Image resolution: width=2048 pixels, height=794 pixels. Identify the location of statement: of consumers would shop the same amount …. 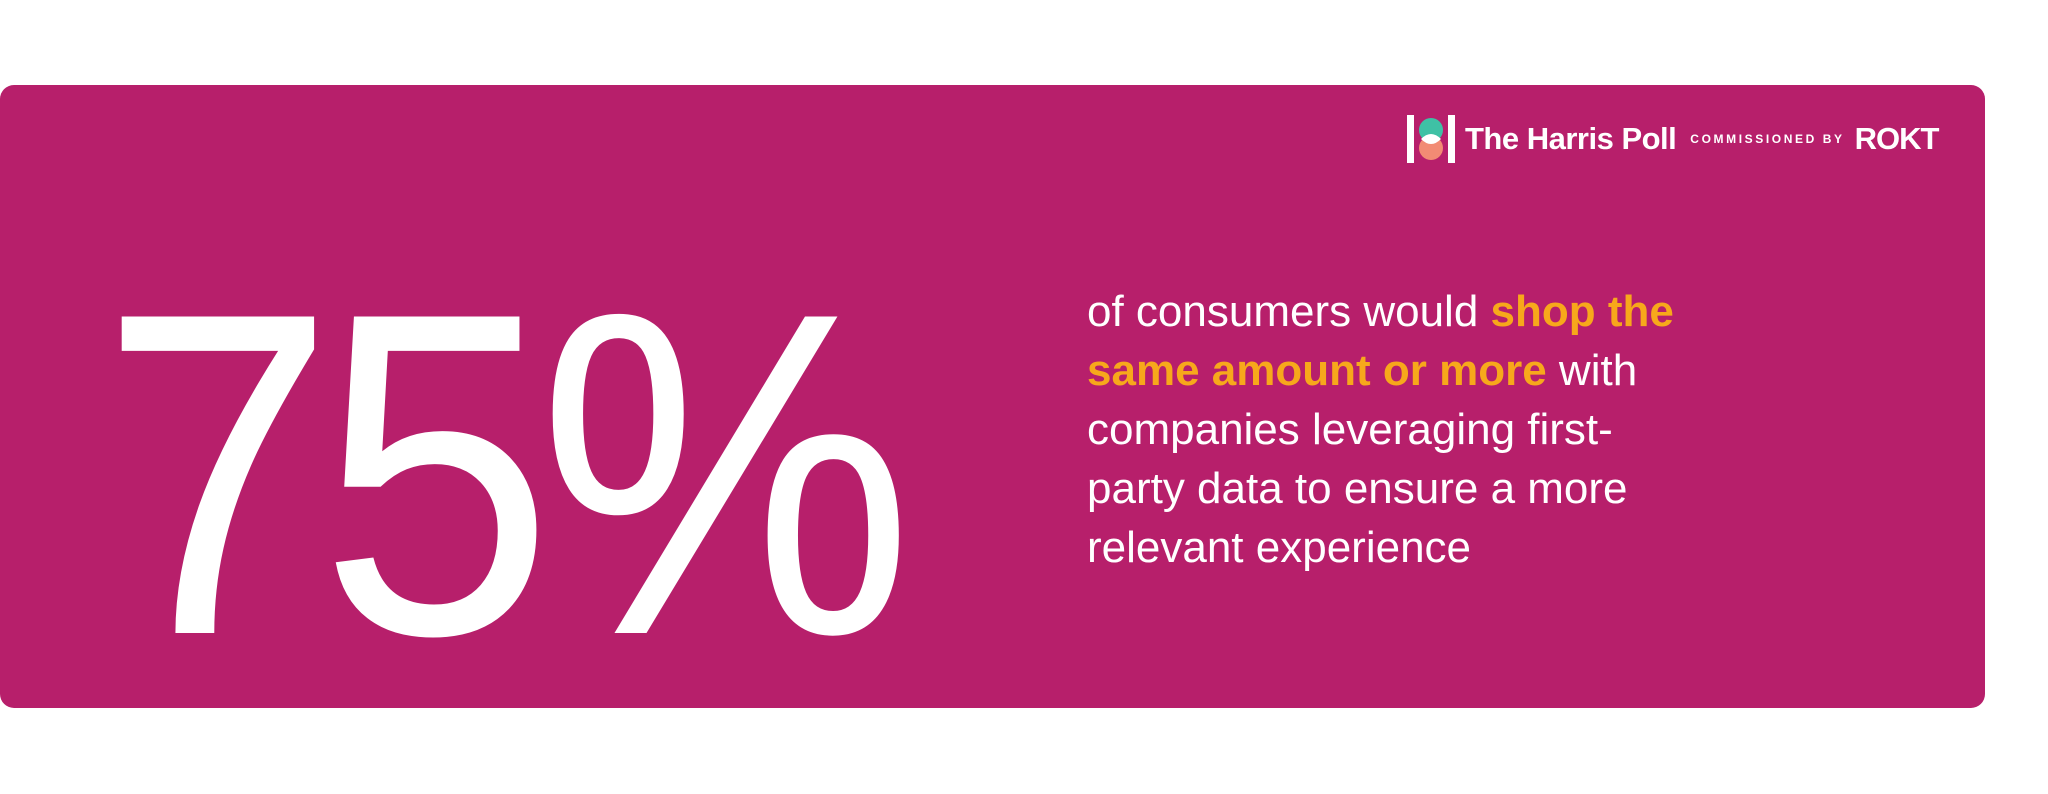
(1387, 429).